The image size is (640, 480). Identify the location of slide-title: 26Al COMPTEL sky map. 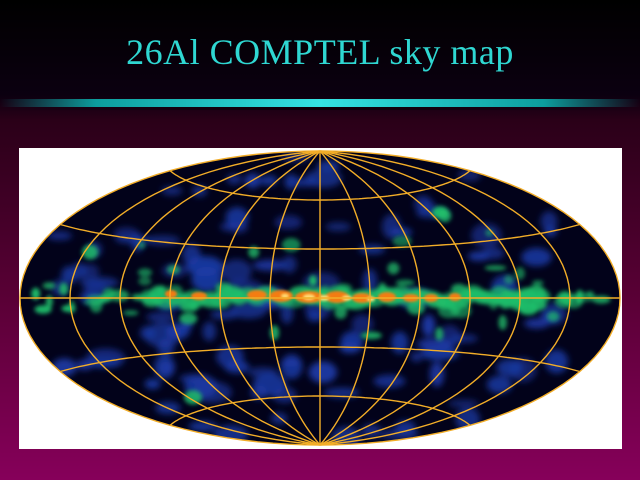
(320, 52).